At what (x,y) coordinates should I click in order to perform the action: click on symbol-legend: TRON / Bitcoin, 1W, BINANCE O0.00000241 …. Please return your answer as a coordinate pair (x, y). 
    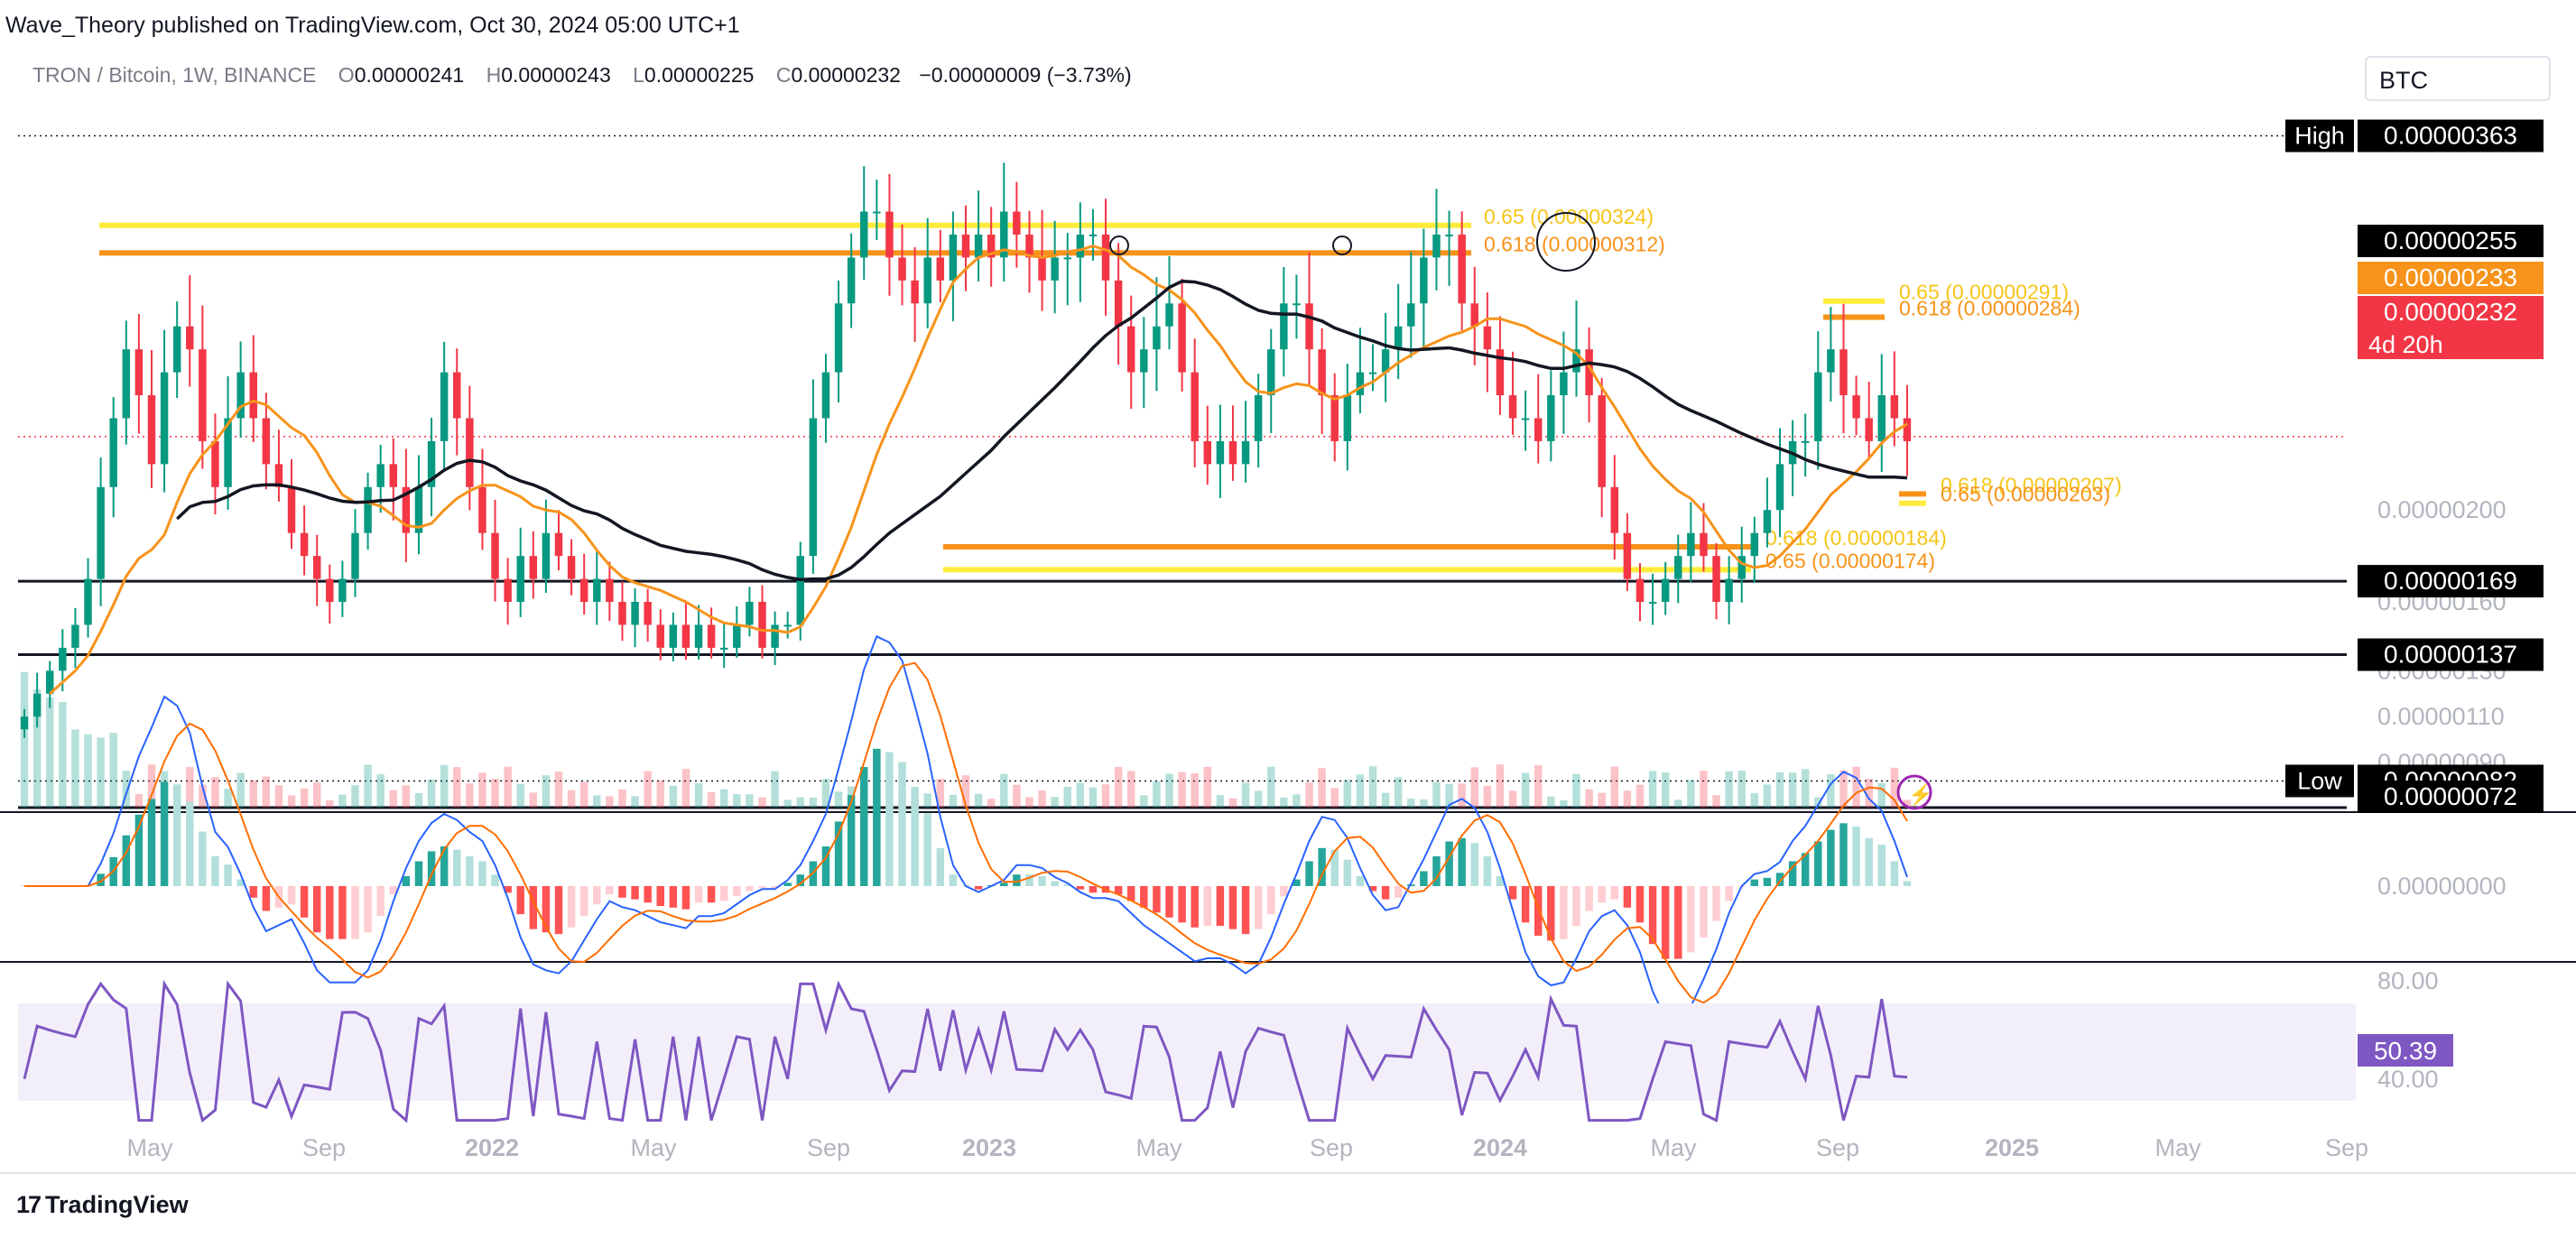
    Looking at the image, I should click on (582, 75).